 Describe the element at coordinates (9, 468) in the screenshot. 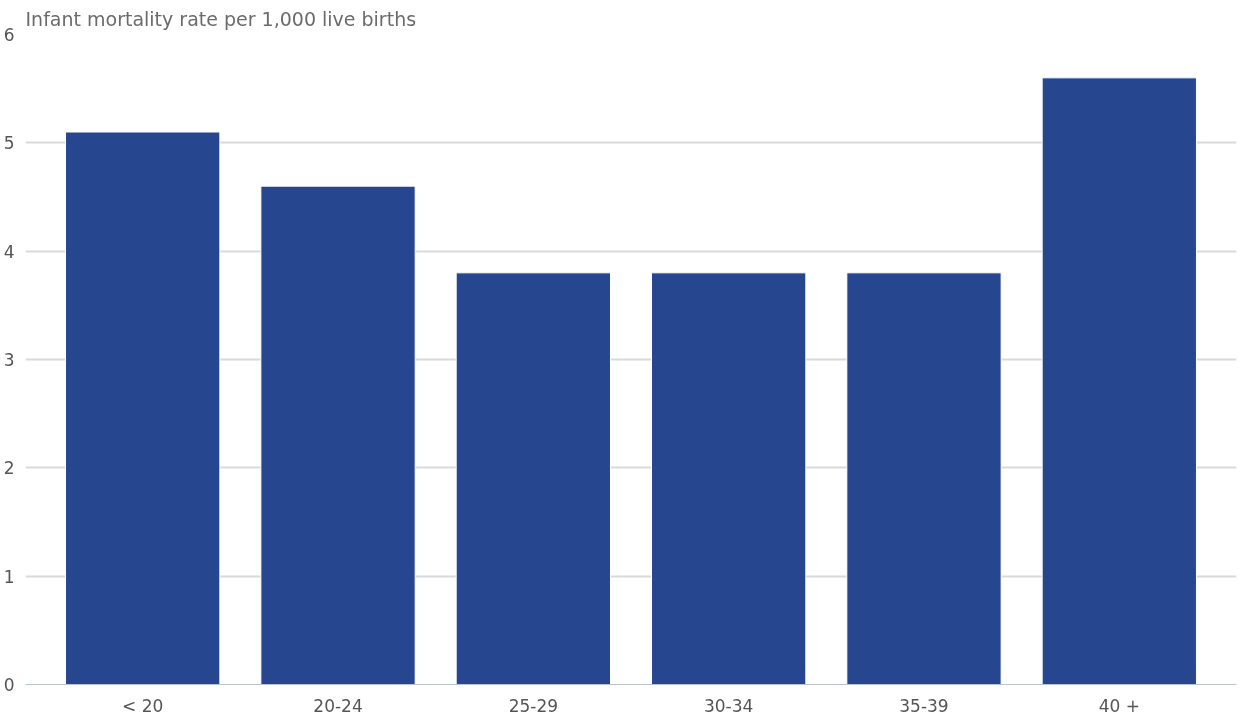

I see `y-tick-label: 2` at that location.